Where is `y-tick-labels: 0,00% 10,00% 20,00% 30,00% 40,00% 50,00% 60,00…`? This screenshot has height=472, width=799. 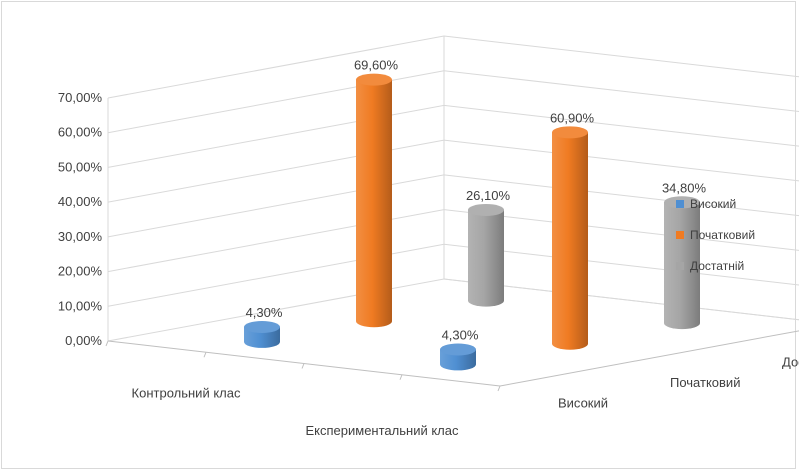
y-tick-labels: 0,00% 10,00% 20,00% 30,00% 40,00% 50,00% 60,00… is located at coordinates (80, 219).